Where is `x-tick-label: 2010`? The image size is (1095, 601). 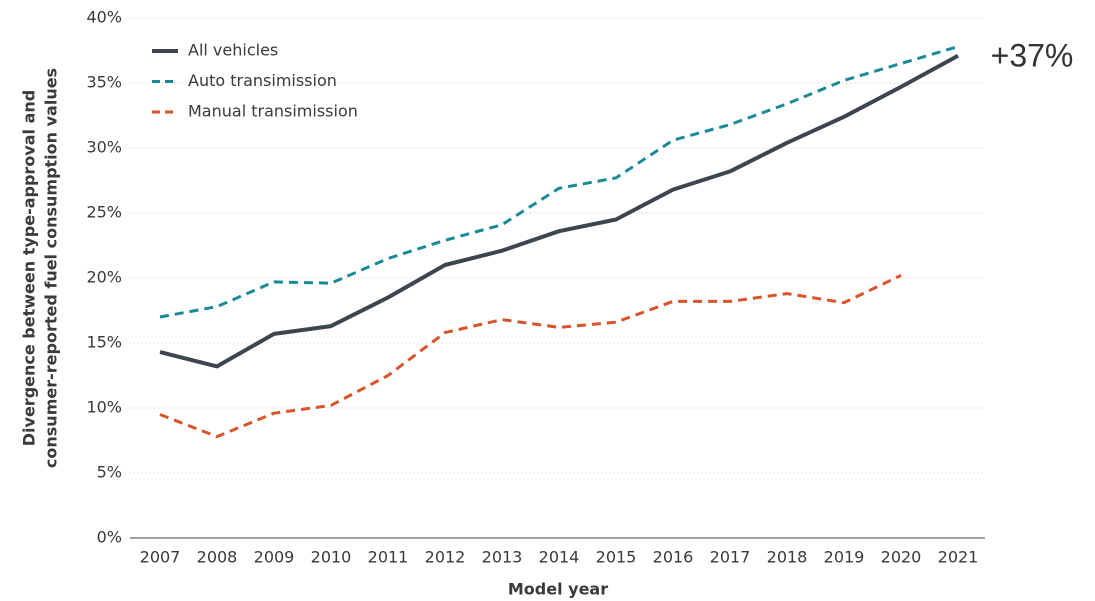 x-tick-label: 2010 is located at coordinates (331, 557).